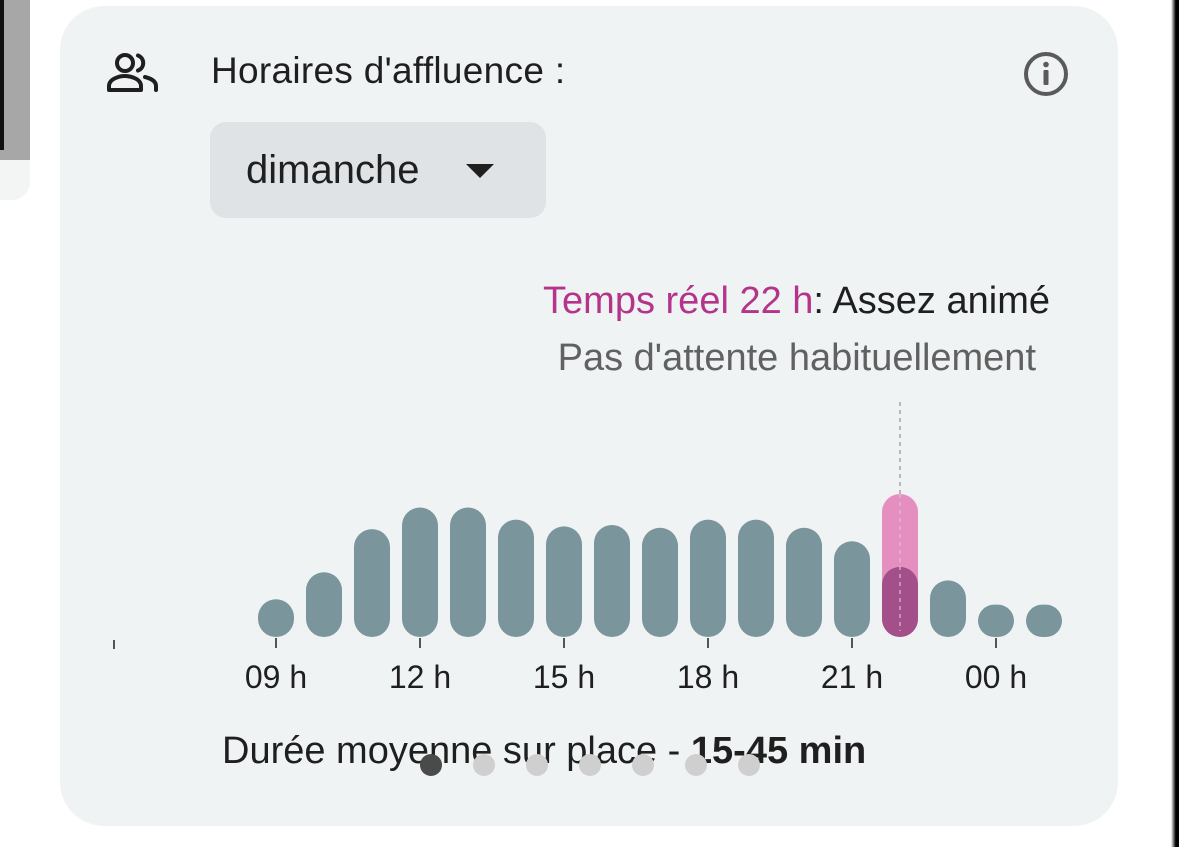 The height and width of the screenshot is (847, 1179). Describe the element at coordinates (678, 301) in the screenshot. I see `live-label: Temps réel 22 h` at that location.